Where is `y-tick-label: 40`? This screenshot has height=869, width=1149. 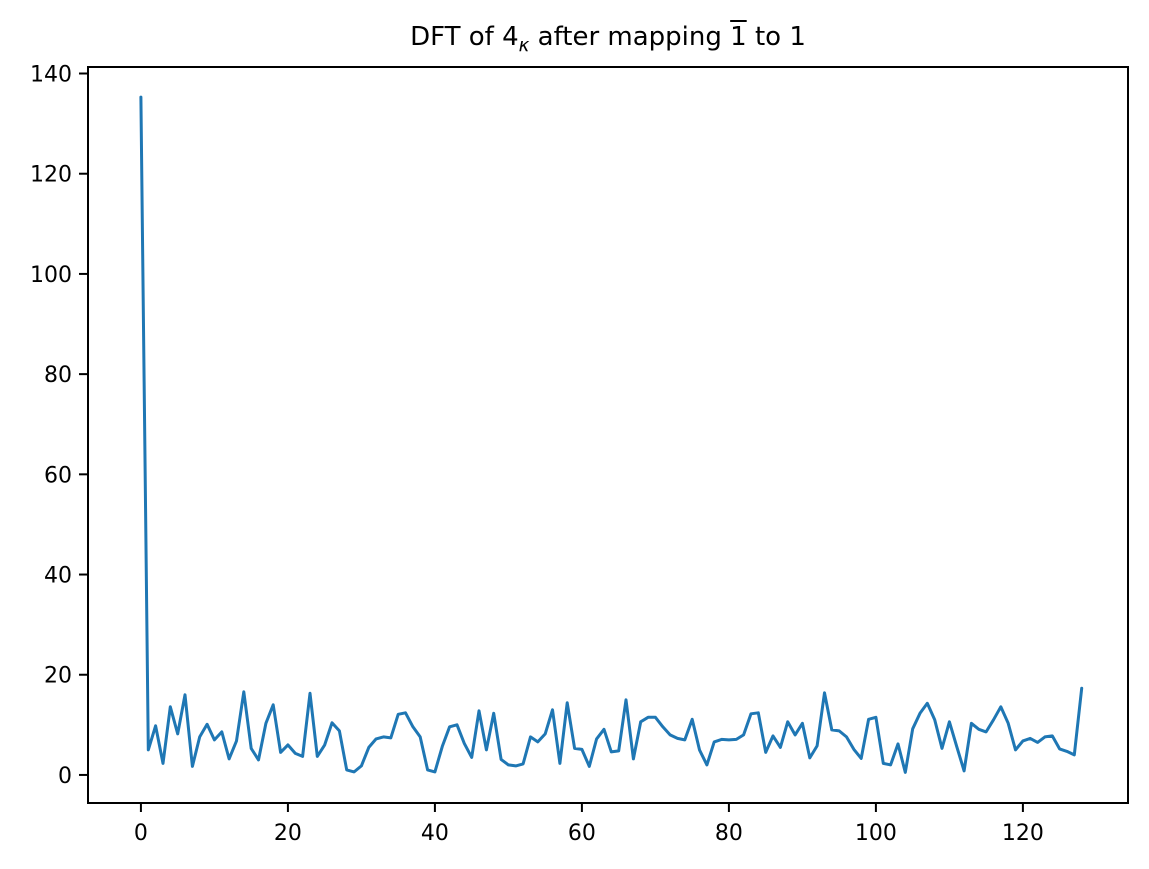 y-tick-label: 40 is located at coordinates (58, 576).